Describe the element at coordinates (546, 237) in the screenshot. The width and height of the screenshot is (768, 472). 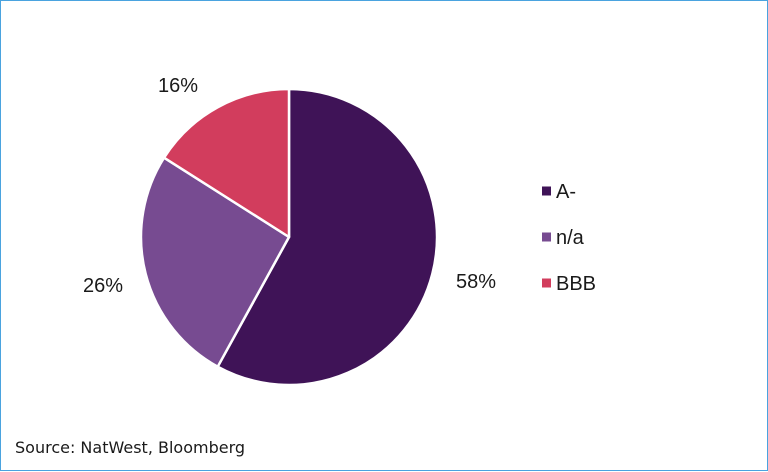
I see `legend-swatch-na` at that location.